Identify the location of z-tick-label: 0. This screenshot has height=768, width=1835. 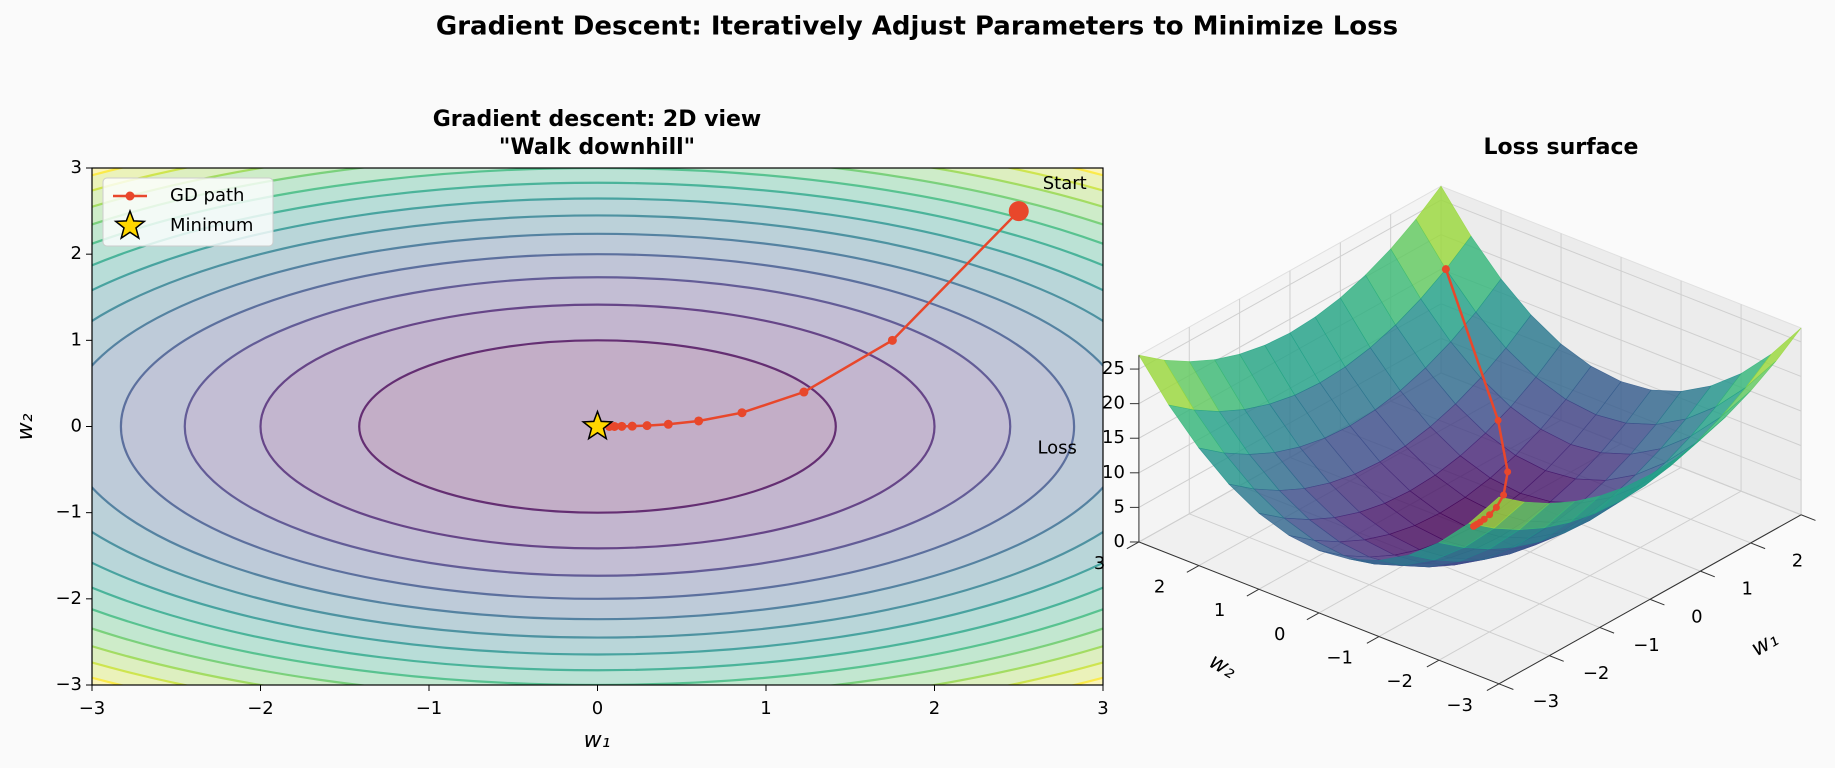
(1118, 541).